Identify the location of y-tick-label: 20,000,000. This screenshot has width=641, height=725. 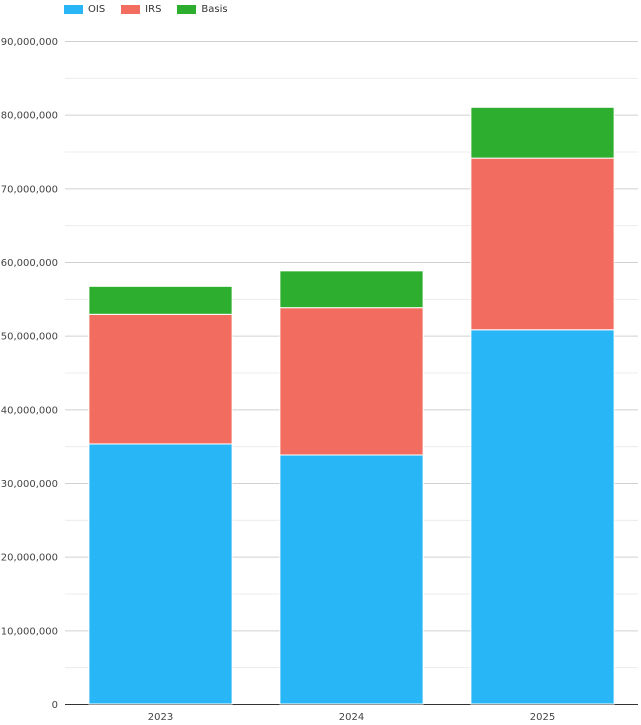
(29, 558).